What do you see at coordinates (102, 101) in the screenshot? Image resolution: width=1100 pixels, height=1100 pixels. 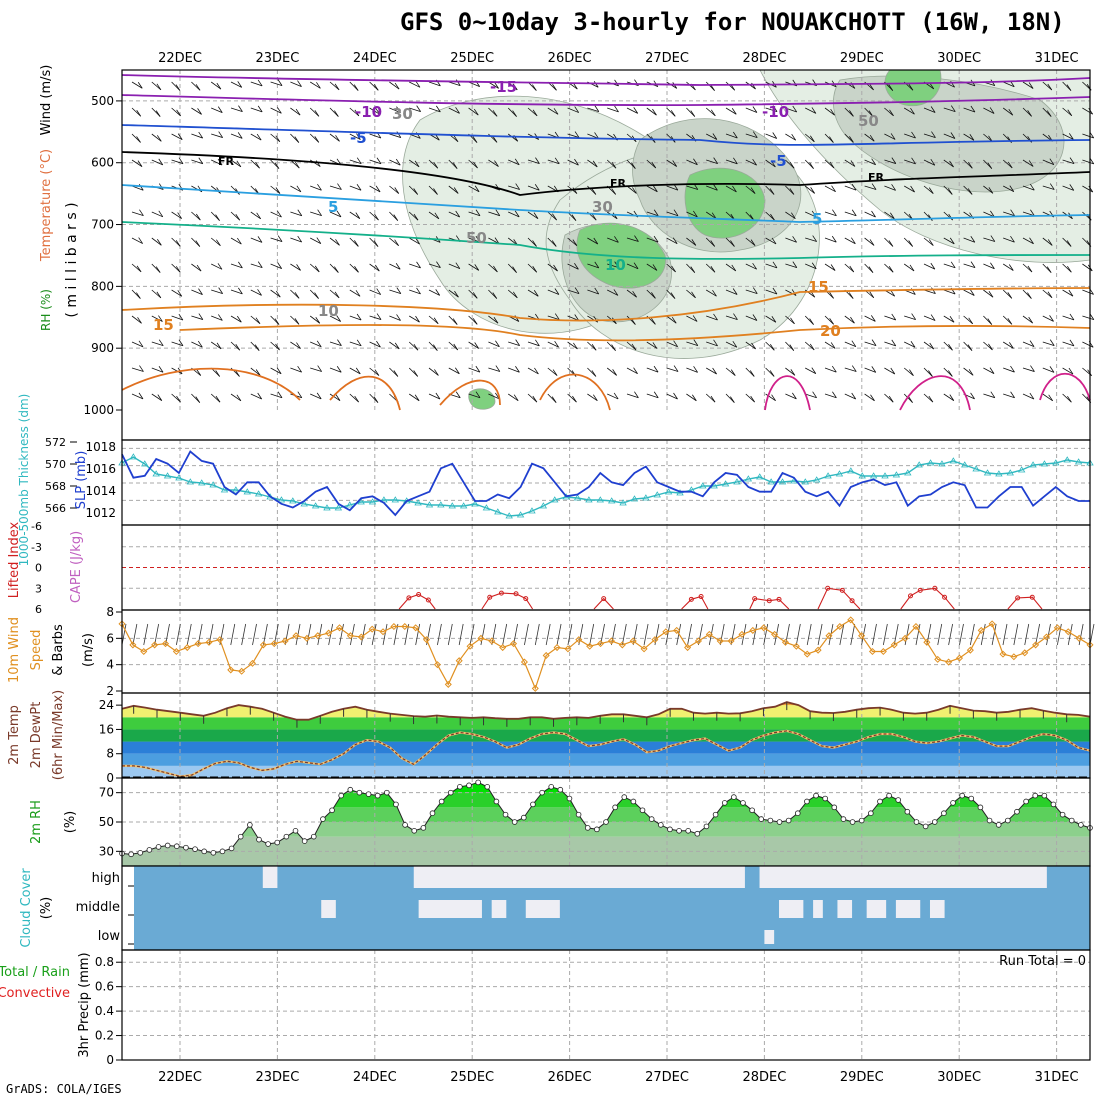 I see `pressure-tick-label: 500` at bounding box center [102, 101].